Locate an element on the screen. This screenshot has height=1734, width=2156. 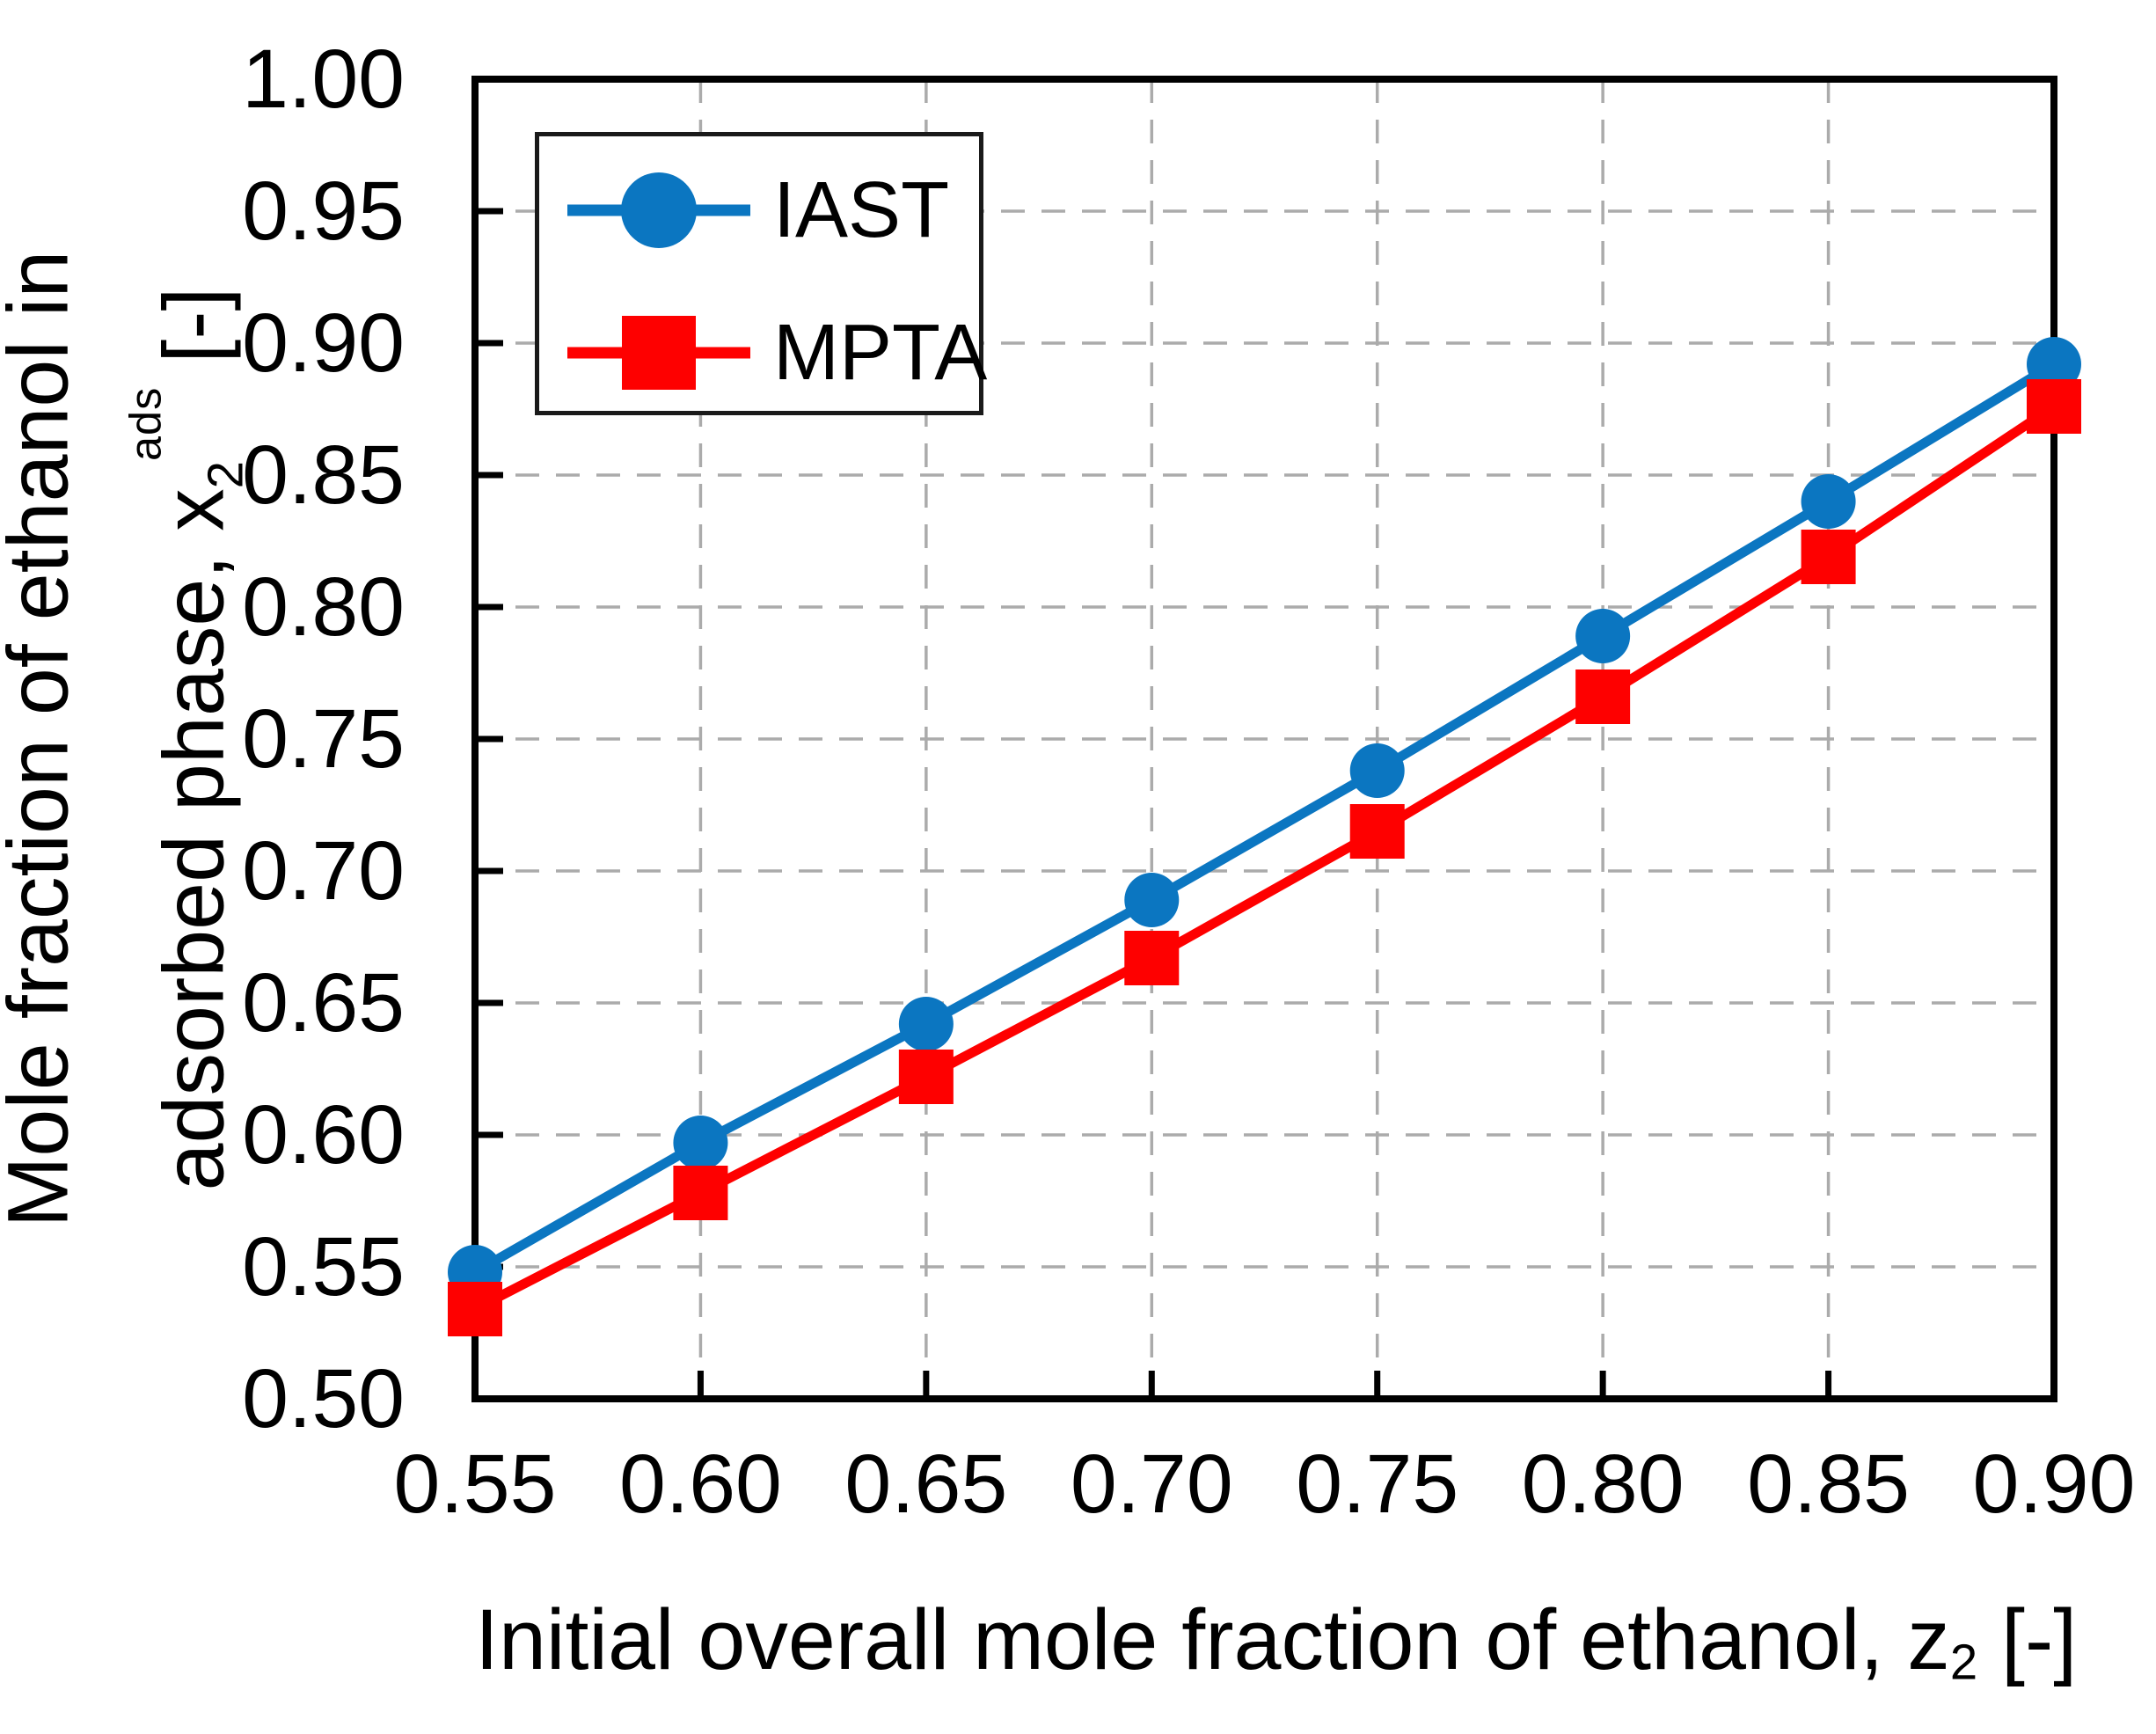
y-axis-superscript: ads is located at coordinates (145, 424).